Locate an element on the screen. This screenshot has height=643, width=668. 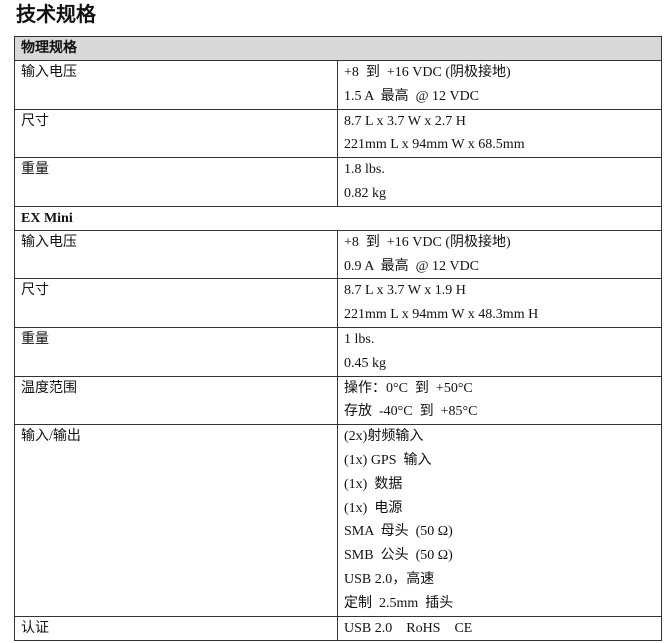
value-line: (1x) GPS 输入 is located at coordinates (388, 460).